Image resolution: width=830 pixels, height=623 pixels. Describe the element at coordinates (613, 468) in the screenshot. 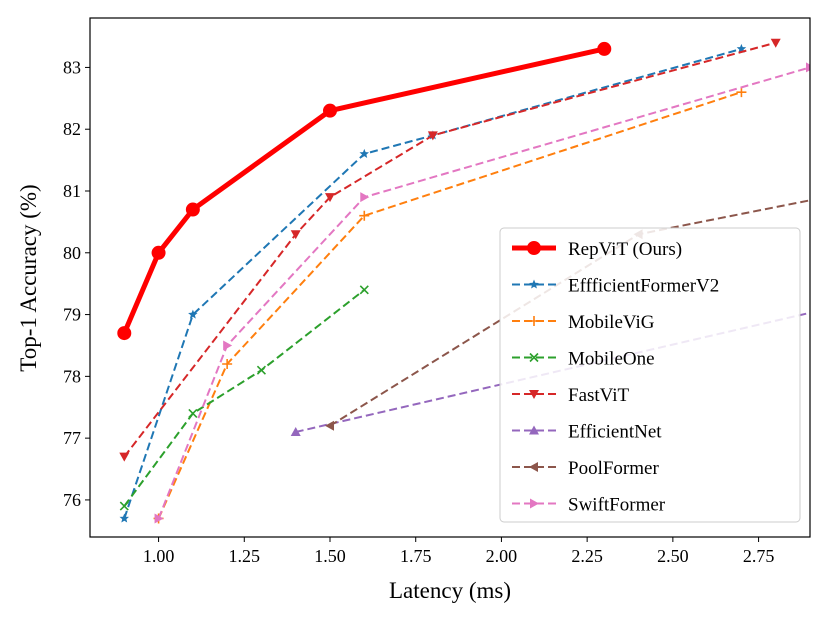

I see `legend-label-poolformer: PoolFormer` at that location.